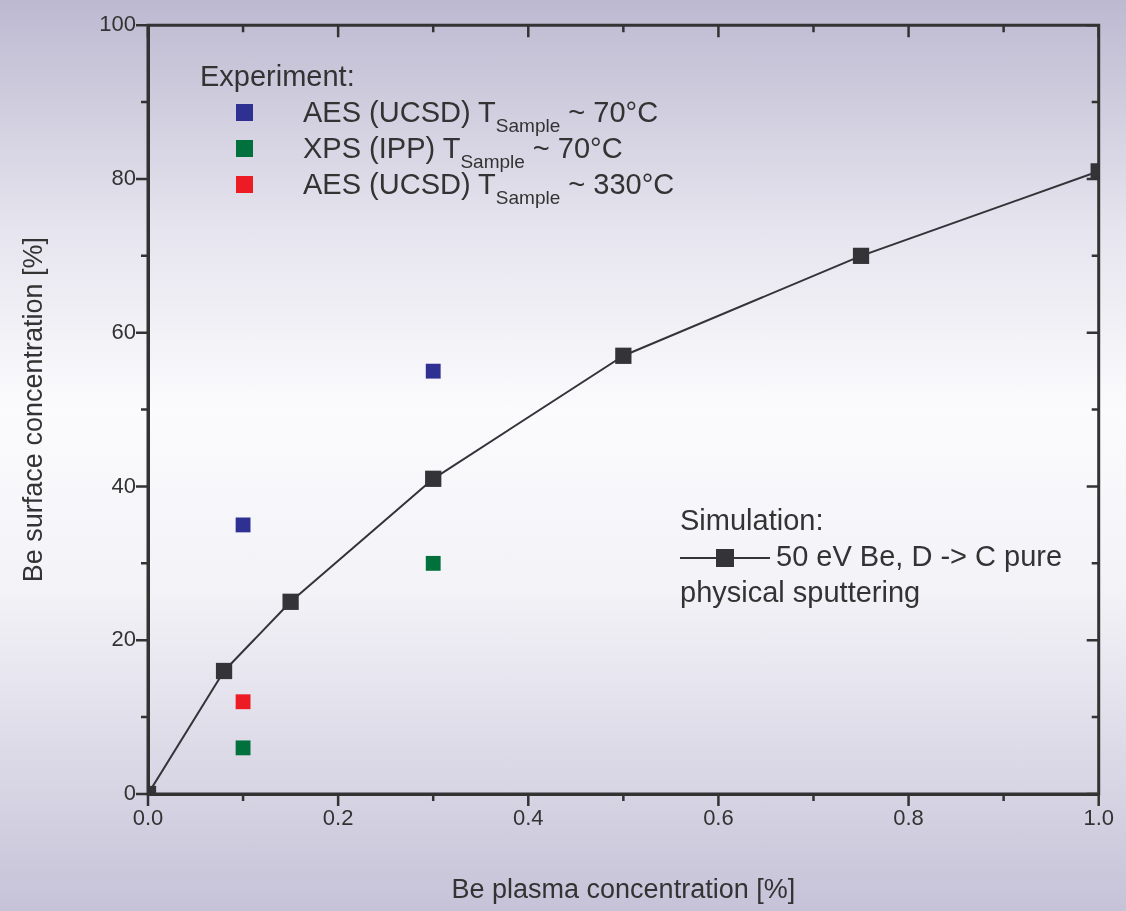  I want to click on y-tick-label: 80, so click(123, 178).